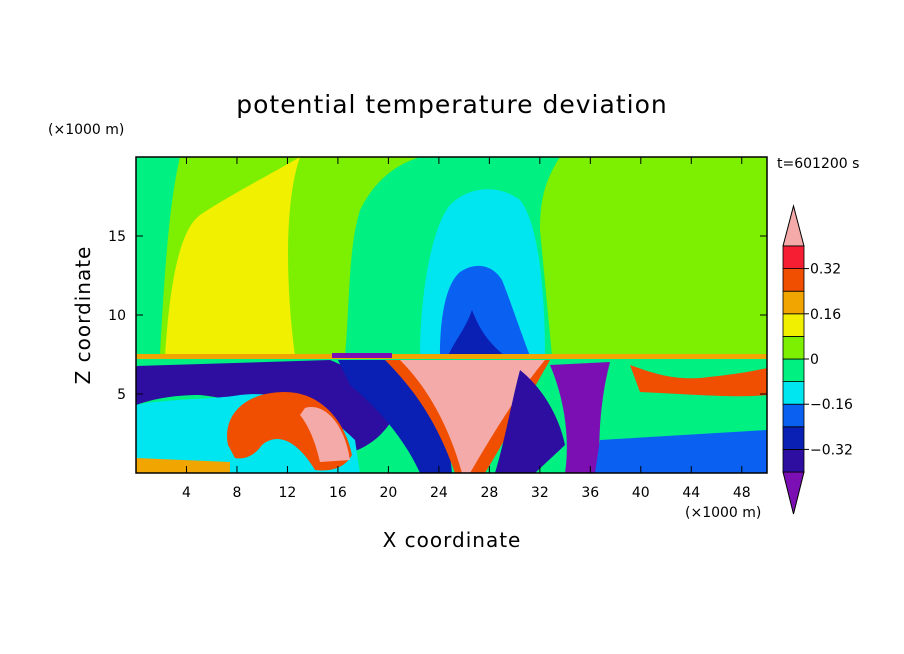 This screenshot has height=654, width=904. What do you see at coordinates (590, 493) in the screenshot?
I see `x-tick-label: 36` at bounding box center [590, 493].